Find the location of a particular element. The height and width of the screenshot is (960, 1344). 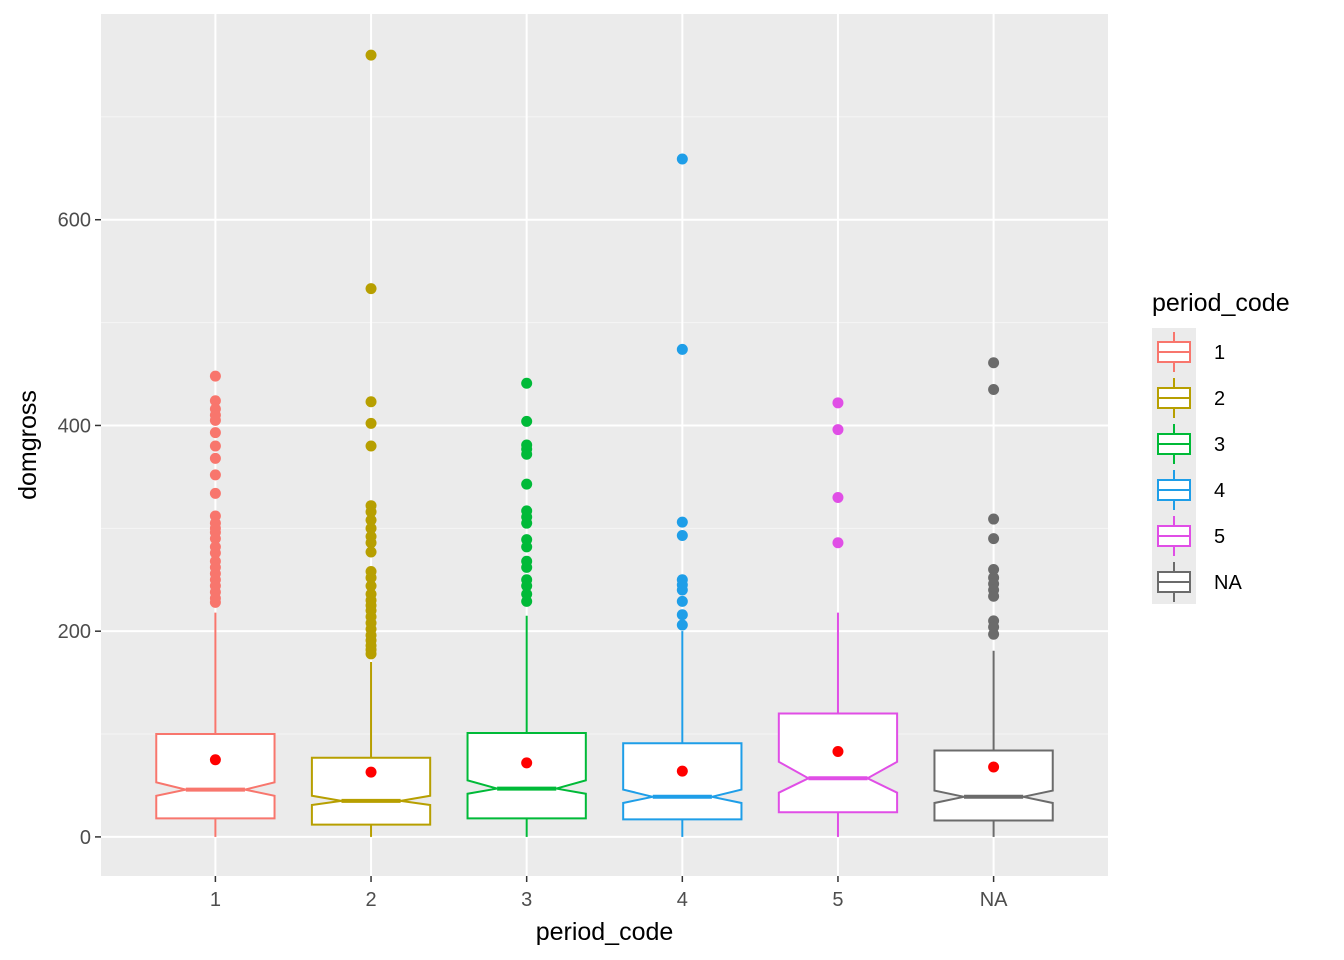

y-axis-title: domgross is located at coordinates (28, 445).